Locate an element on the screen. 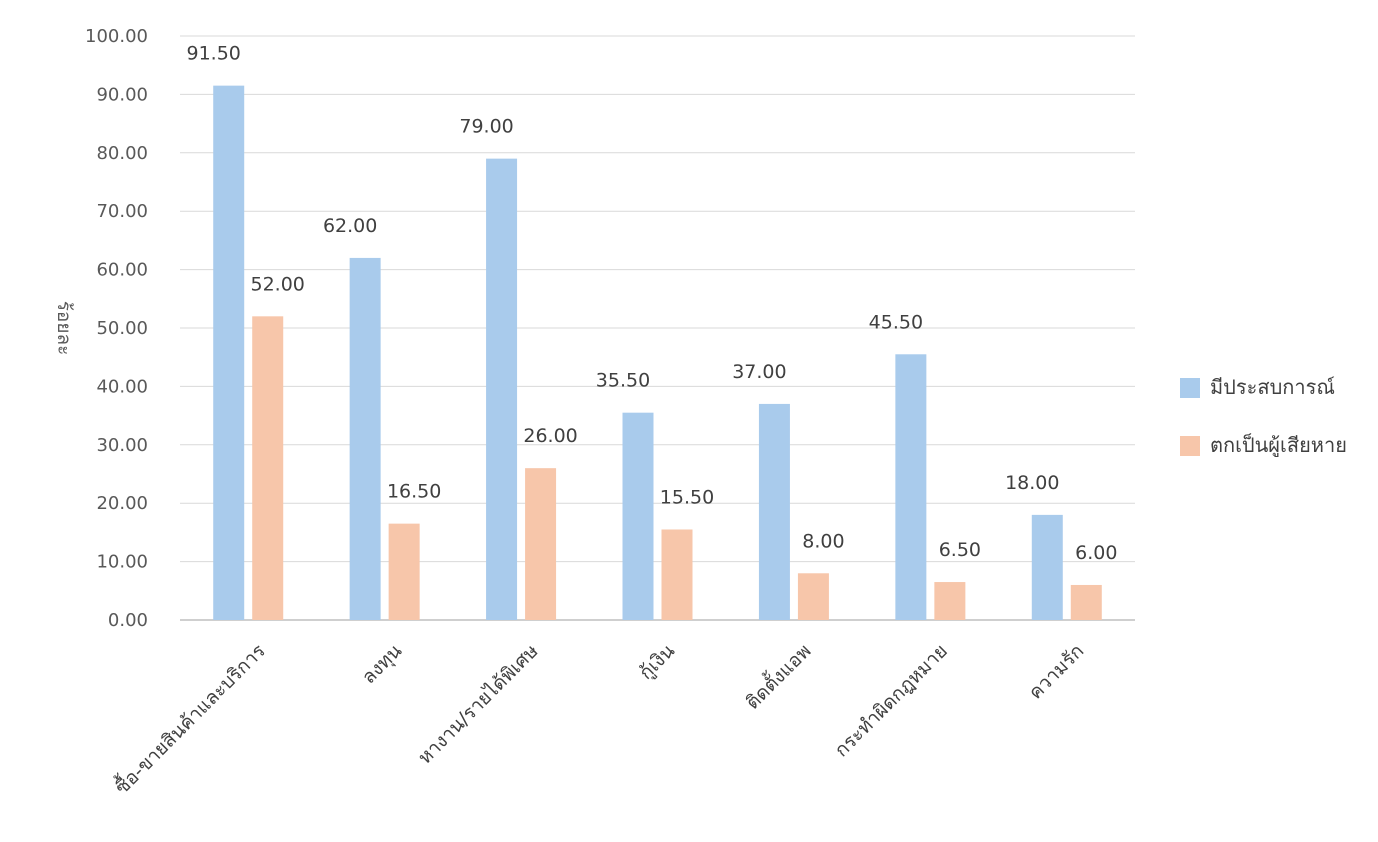 The width and height of the screenshot is (1378, 842). y-tick-label: 70.00 is located at coordinates (122, 211).